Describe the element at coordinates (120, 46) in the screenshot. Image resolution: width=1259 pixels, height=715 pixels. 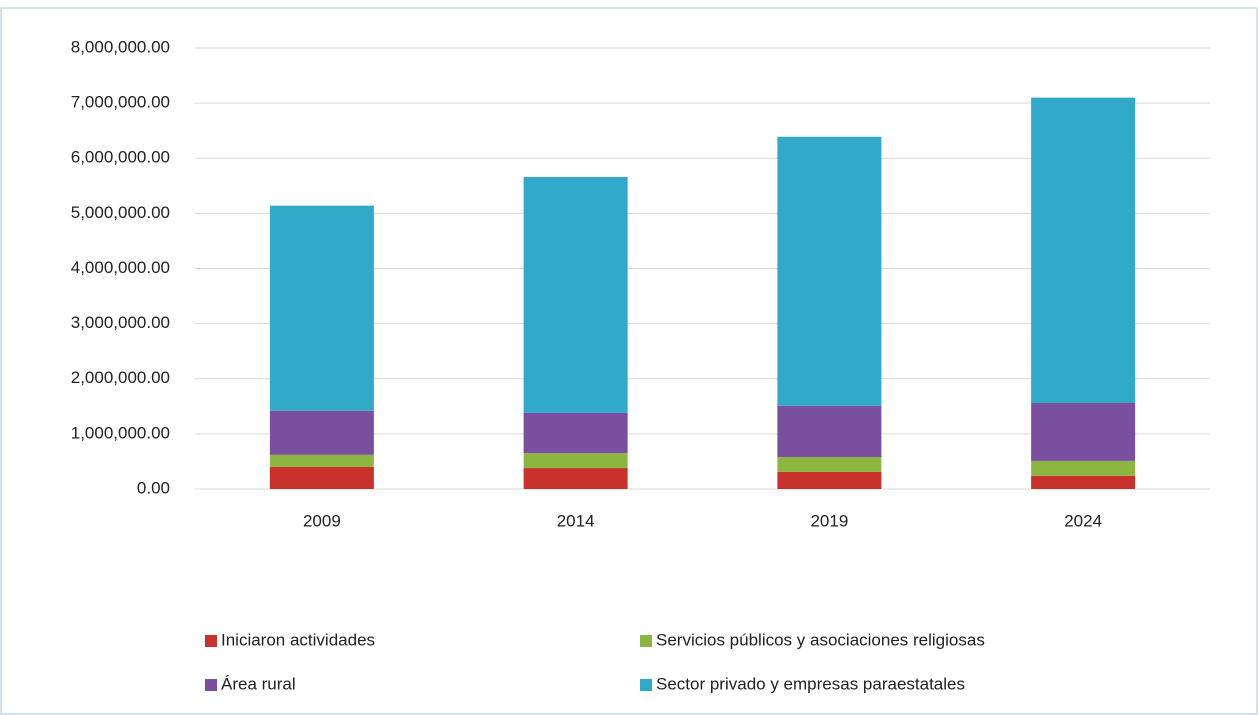
I see `y-tick-label: 8,000,000.00` at that location.